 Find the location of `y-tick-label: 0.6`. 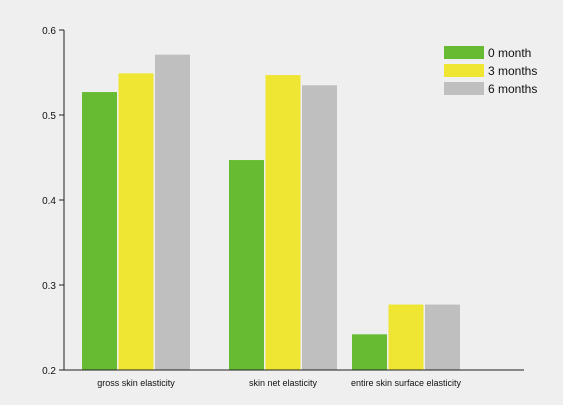

y-tick-label: 0.6 is located at coordinates (49, 31).